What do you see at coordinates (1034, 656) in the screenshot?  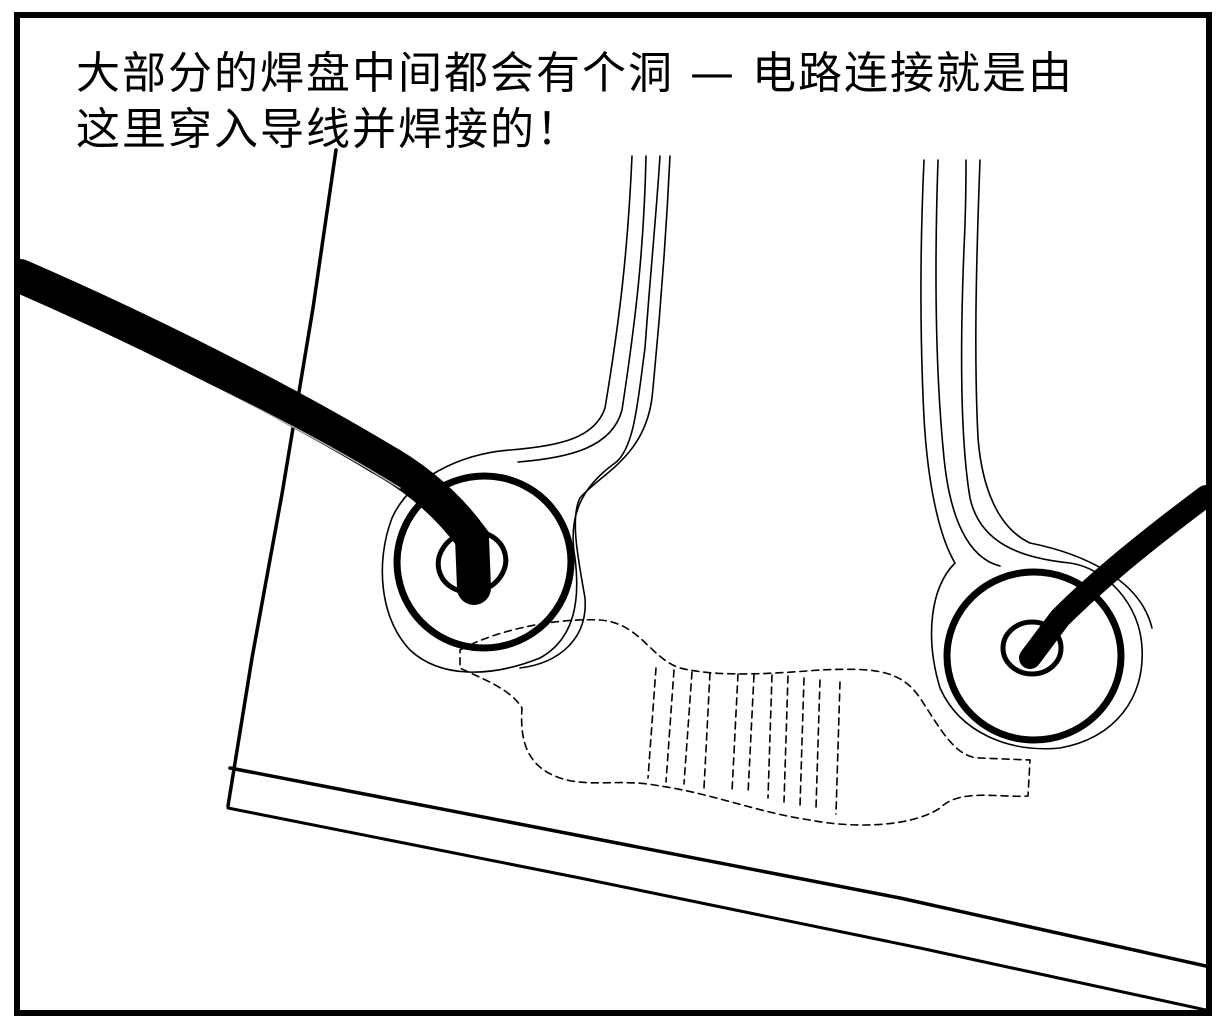 I see `solder-pad-right` at bounding box center [1034, 656].